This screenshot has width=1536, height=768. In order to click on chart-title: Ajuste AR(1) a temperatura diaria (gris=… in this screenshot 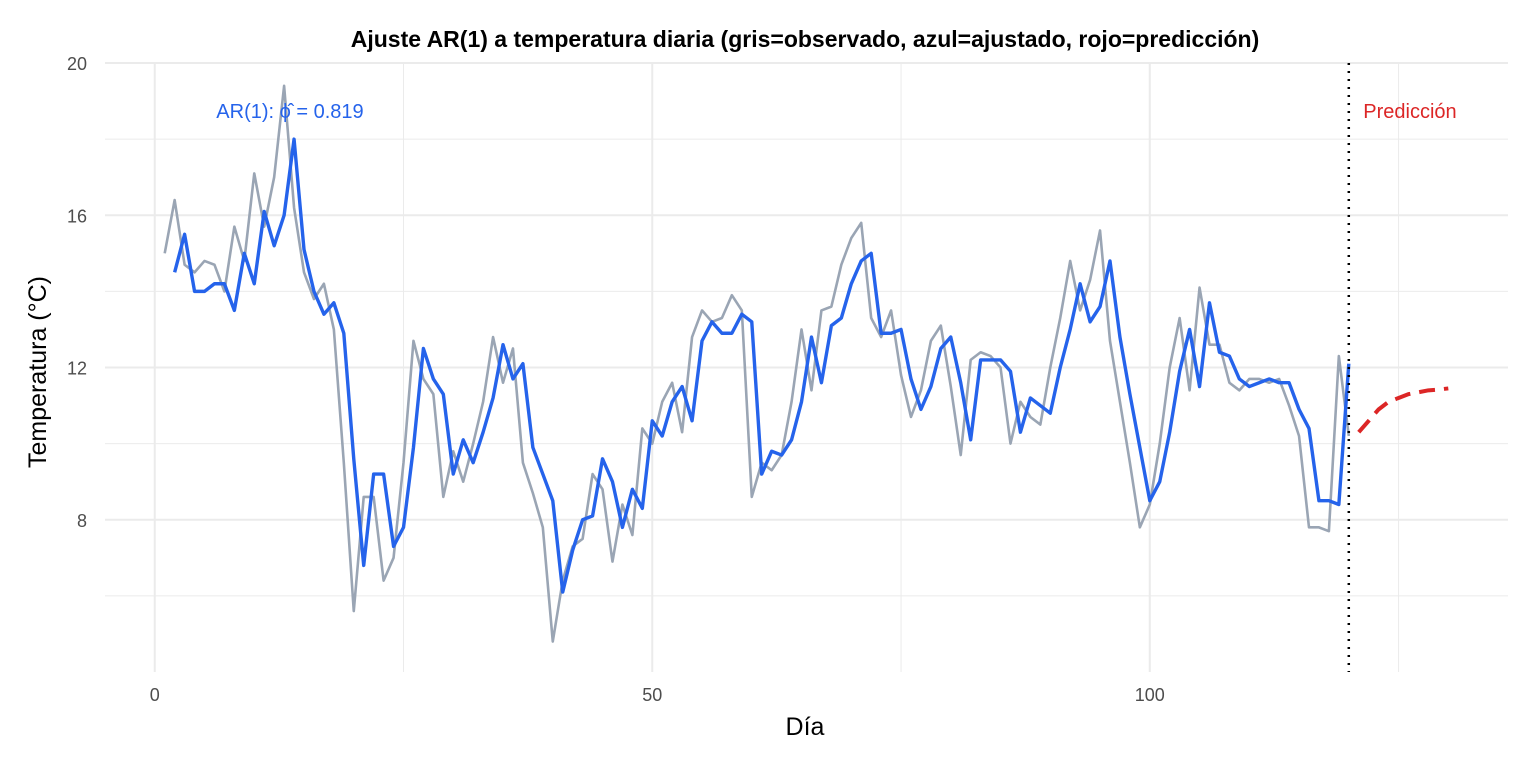, I will do `click(805, 39)`.